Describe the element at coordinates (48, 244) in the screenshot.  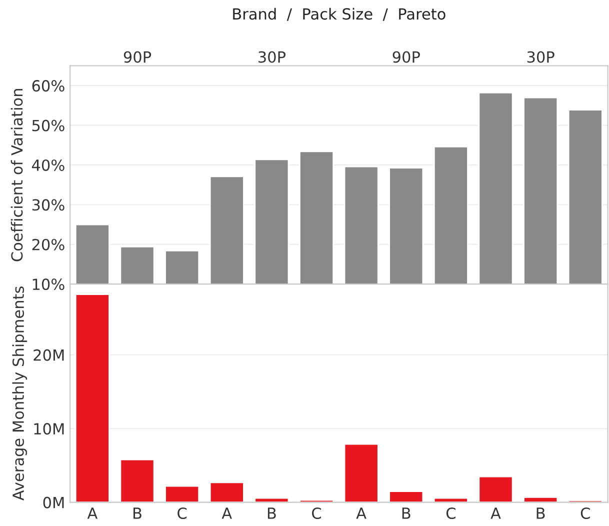
I see `y-tick-label: 20%` at that location.